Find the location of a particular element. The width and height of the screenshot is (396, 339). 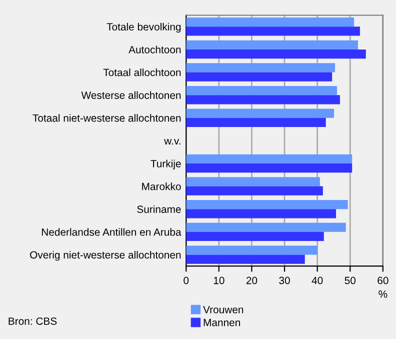

y-tick-label: Overig niet-westerse allochtonen is located at coordinates (105, 255).